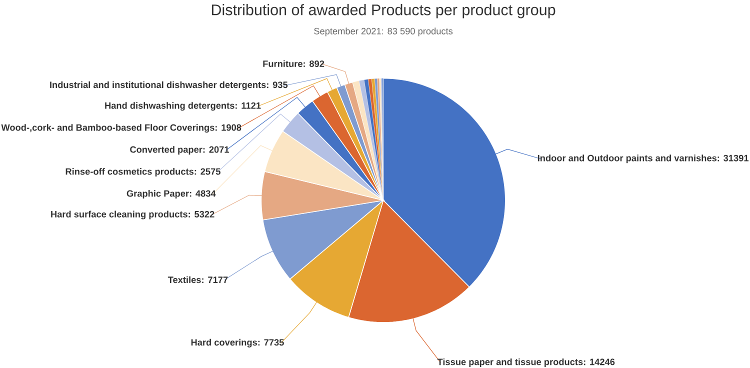  I want to click on slice-label: Hand dishwashing detergents, so click(169, 106).